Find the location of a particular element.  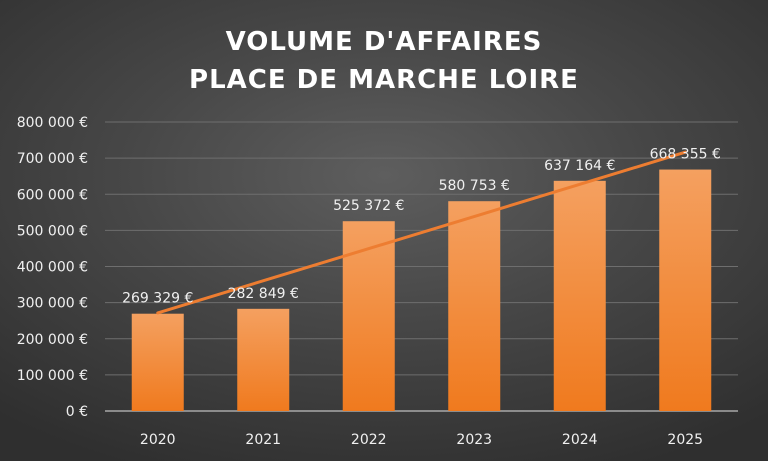

y-tick-label: 600 000 € is located at coordinates (52, 195).